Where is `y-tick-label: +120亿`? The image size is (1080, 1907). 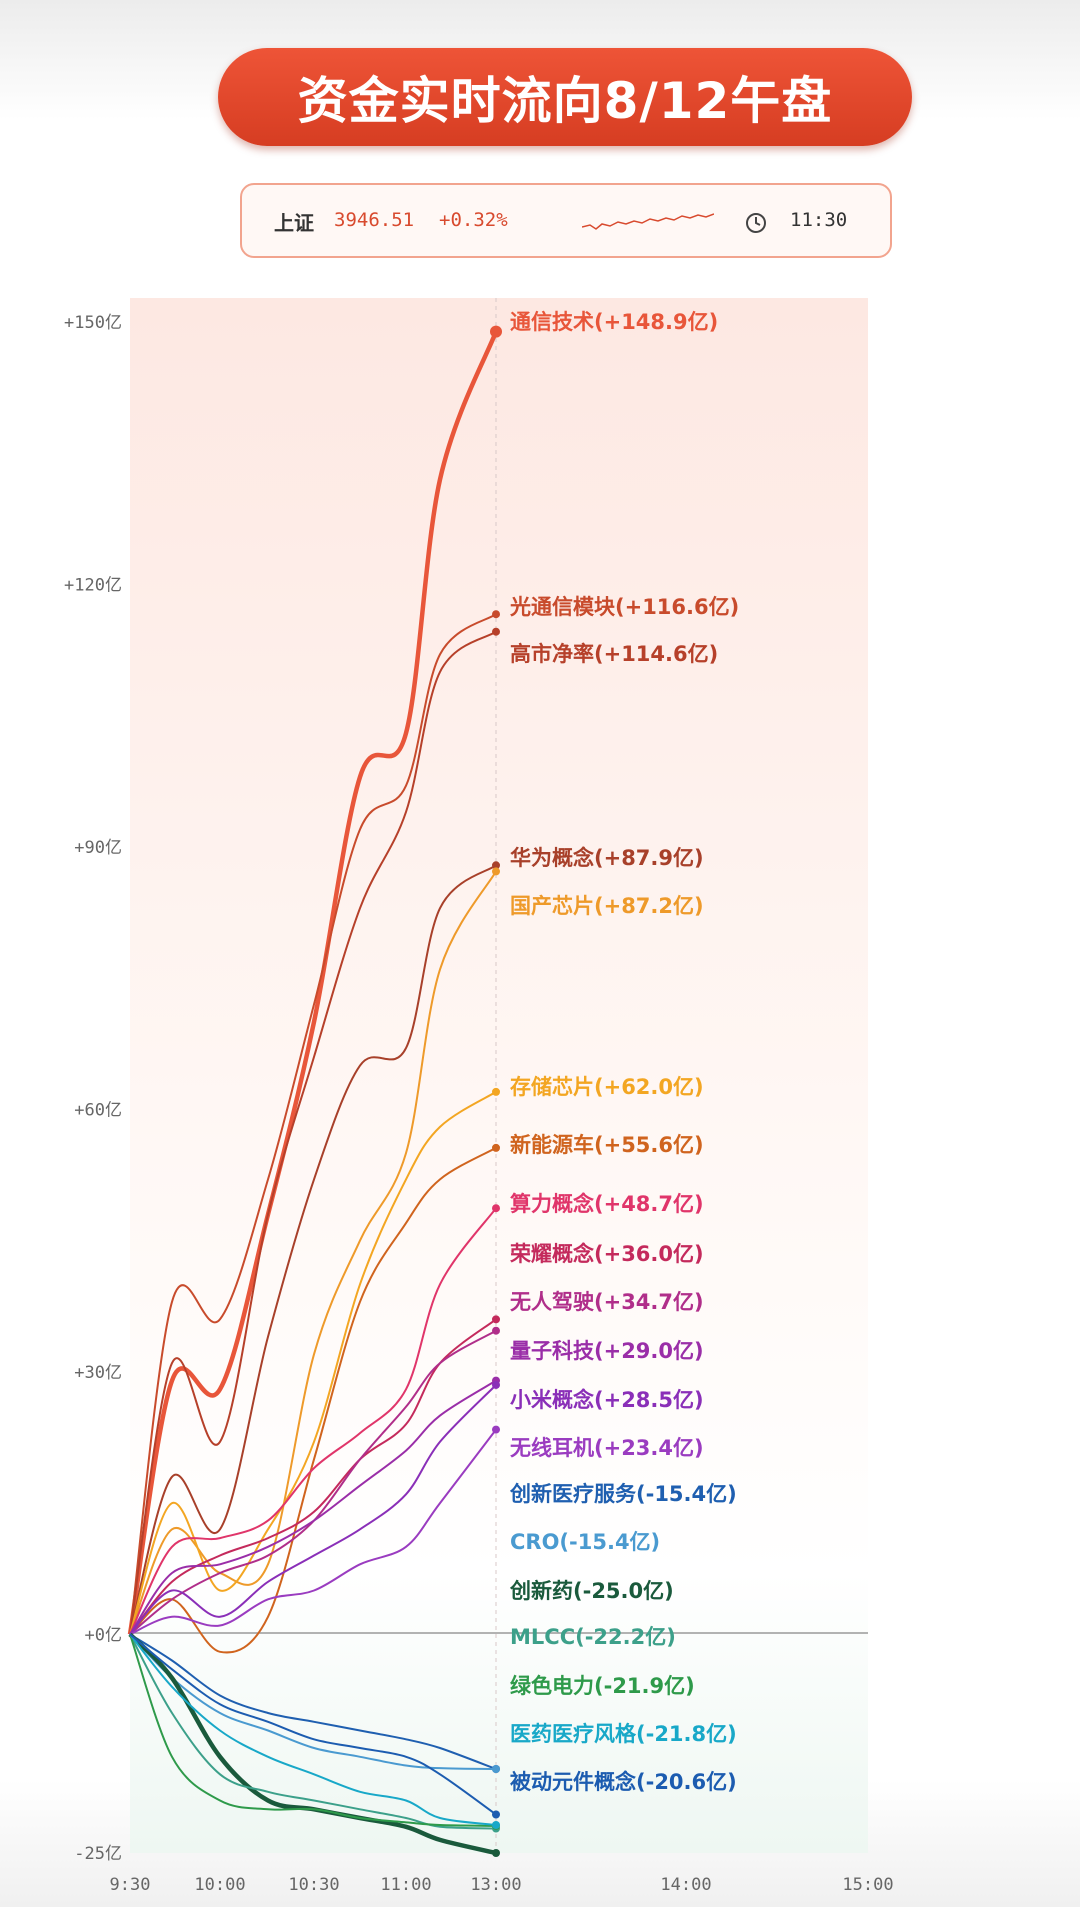 y-tick-label: +120亿 is located at coordinates (93, 585).